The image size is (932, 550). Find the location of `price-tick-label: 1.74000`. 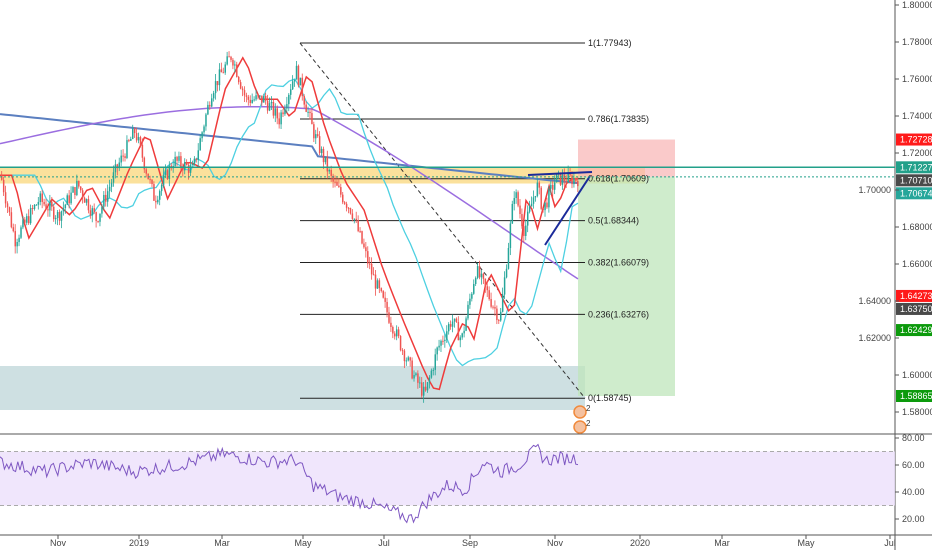

price-tick-label: 1.74000 is located at coordinates (917, 116).